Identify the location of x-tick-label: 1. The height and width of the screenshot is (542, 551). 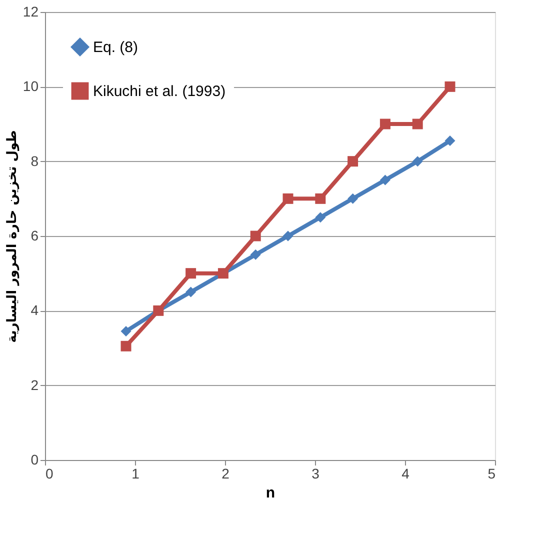
(136, 474).